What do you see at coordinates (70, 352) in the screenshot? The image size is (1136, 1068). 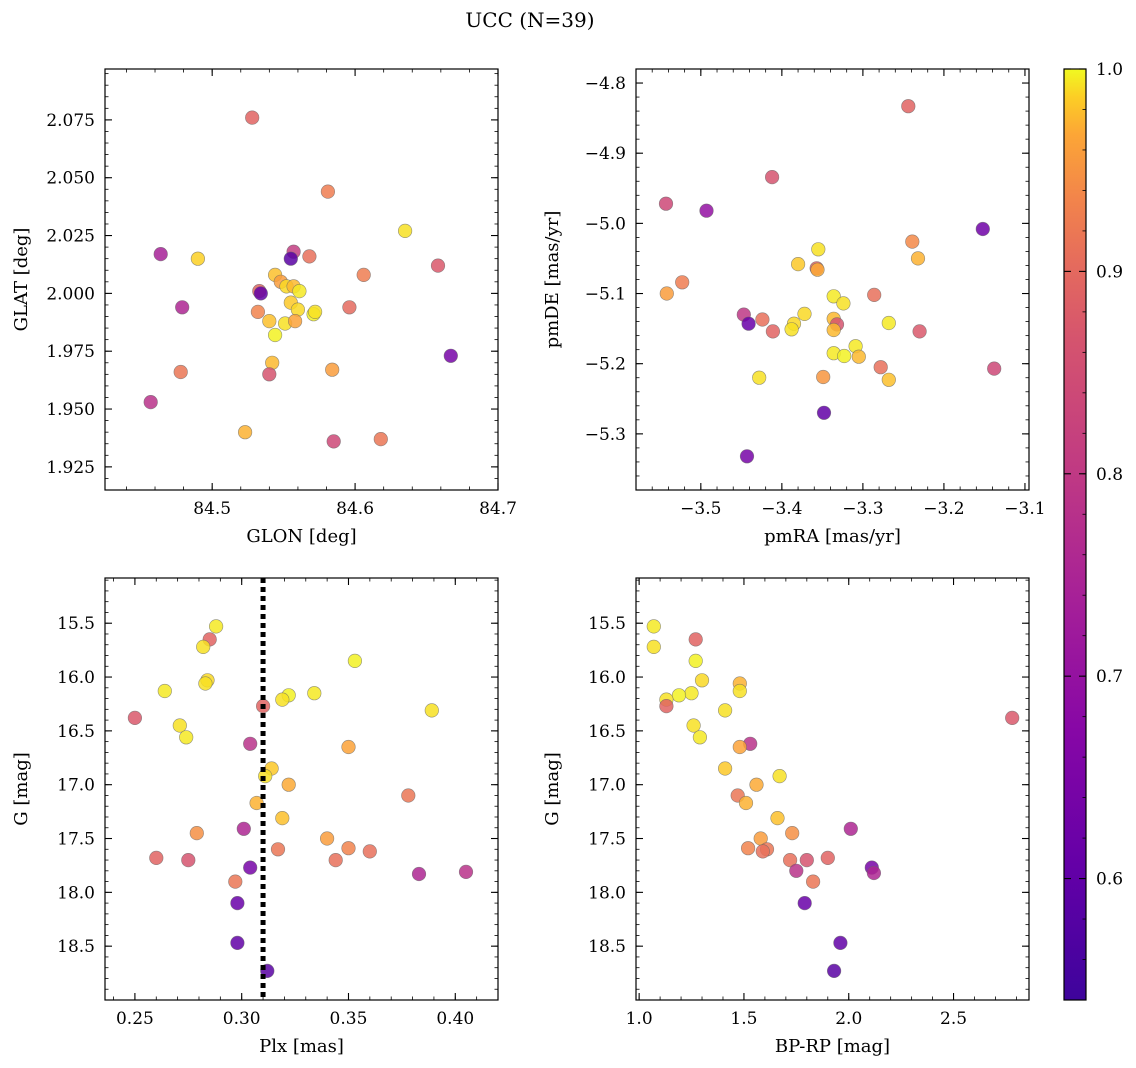 I see `y-tick-label: 1.975` at bounding box center [70, 352].